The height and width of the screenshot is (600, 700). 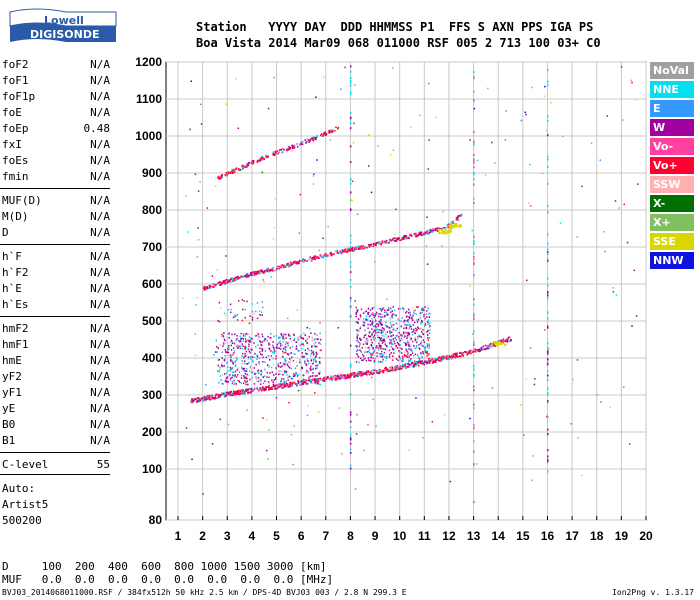 I want to click on param-value: 0.48, so click(x=97, y=128).